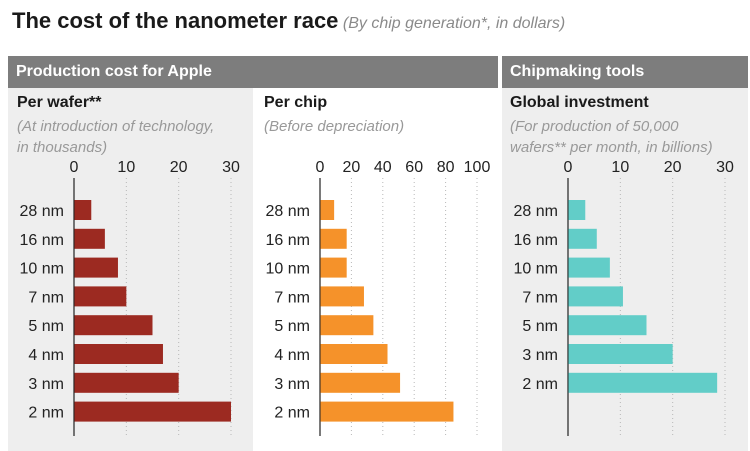  Describe the element at coordinates (725, 167) in the screenshot. I see `tools-tick-label: 30` at that location.